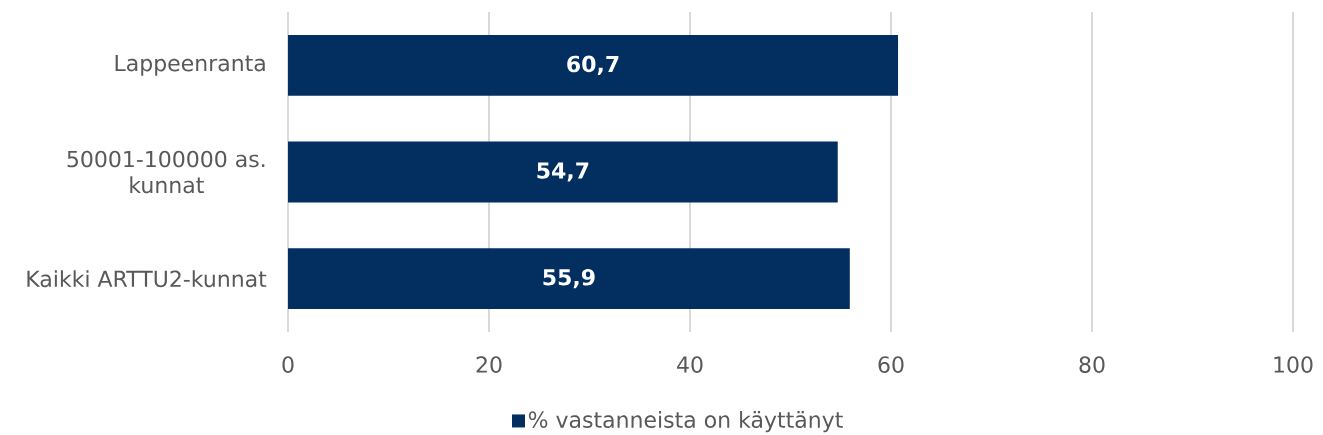 The height and width of the screenshot is (435, 1323). What do you see at coordinates (147, 279) in the screenshot?
I see `y-tick-label: Kaikki ARTTU2-kunnat` at bounding box center [147, 279].